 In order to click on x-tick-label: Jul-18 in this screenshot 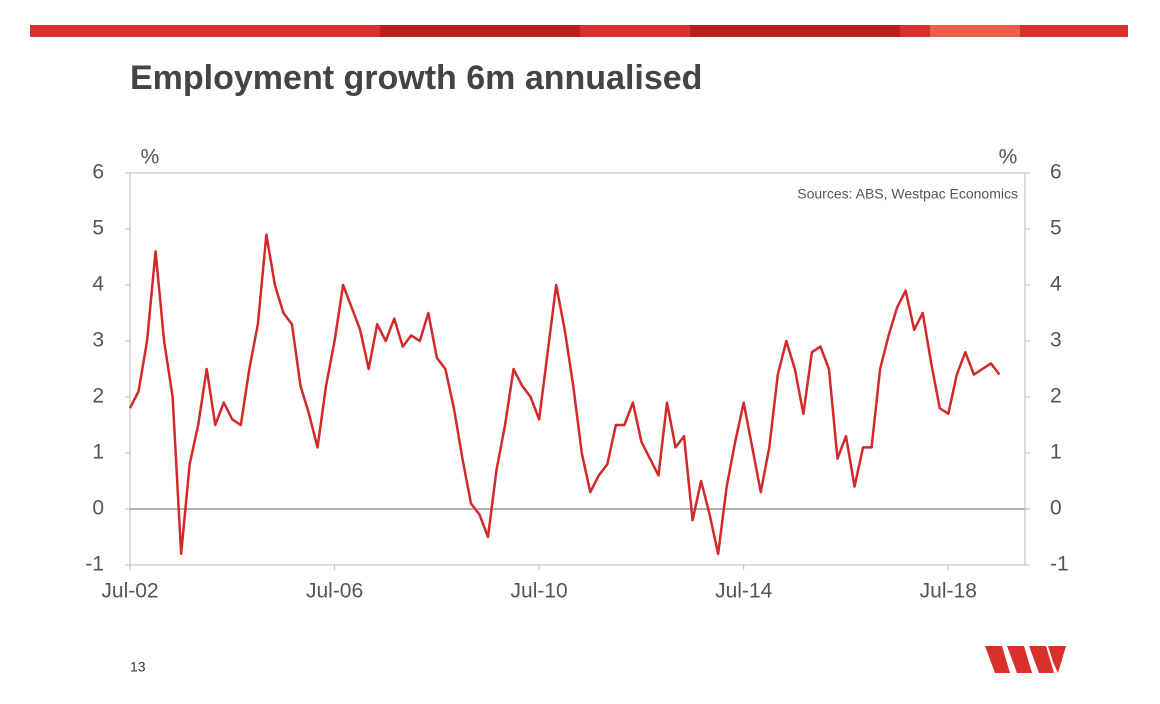, I will do `click(948, 591)`.